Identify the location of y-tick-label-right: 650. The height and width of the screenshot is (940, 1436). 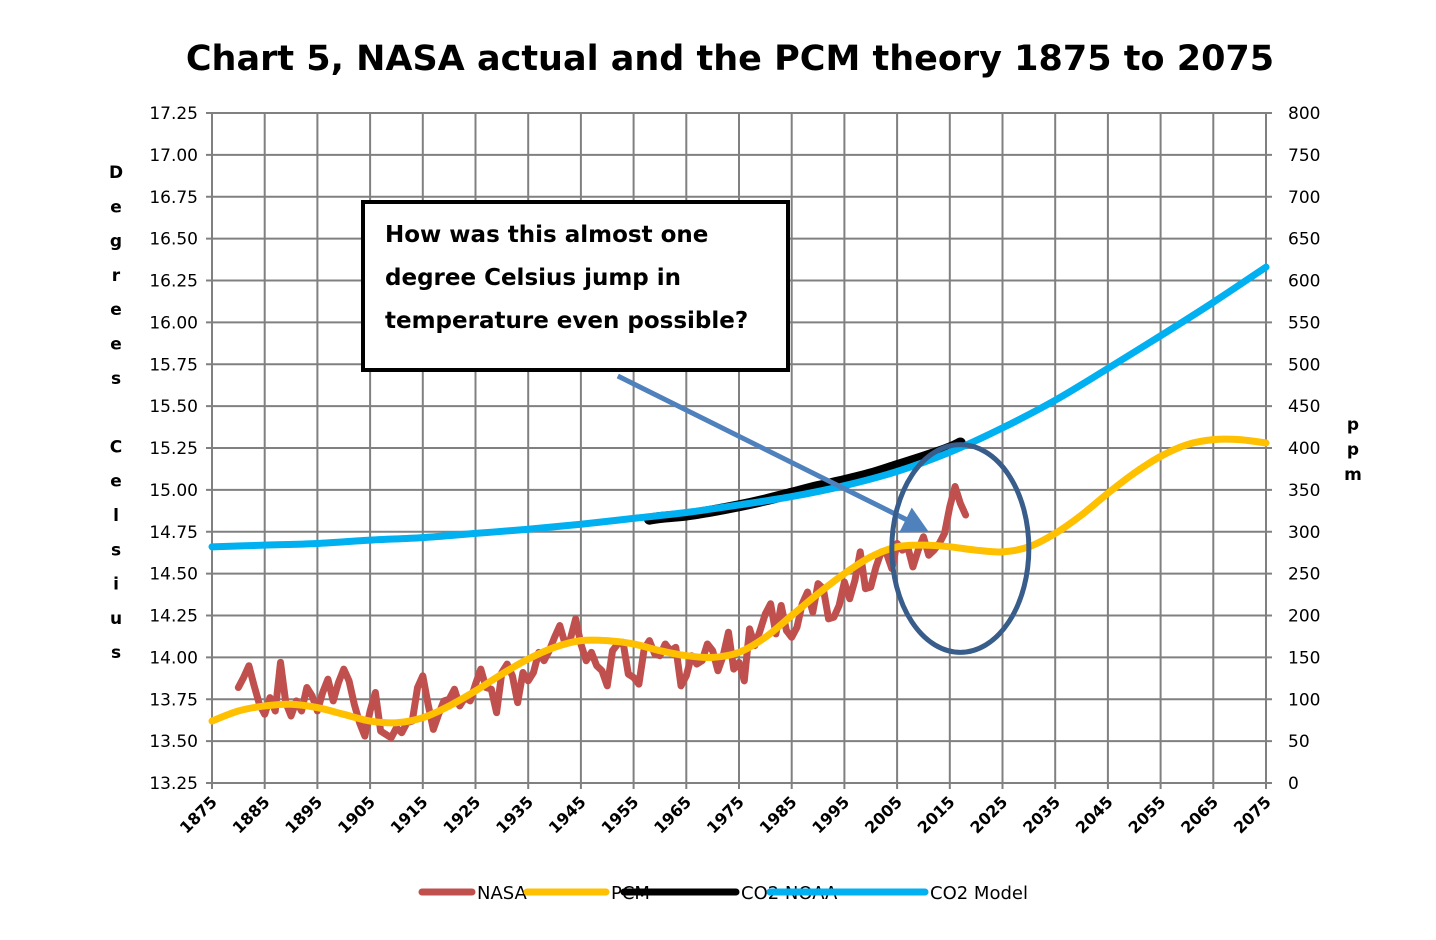
(1304, 240).